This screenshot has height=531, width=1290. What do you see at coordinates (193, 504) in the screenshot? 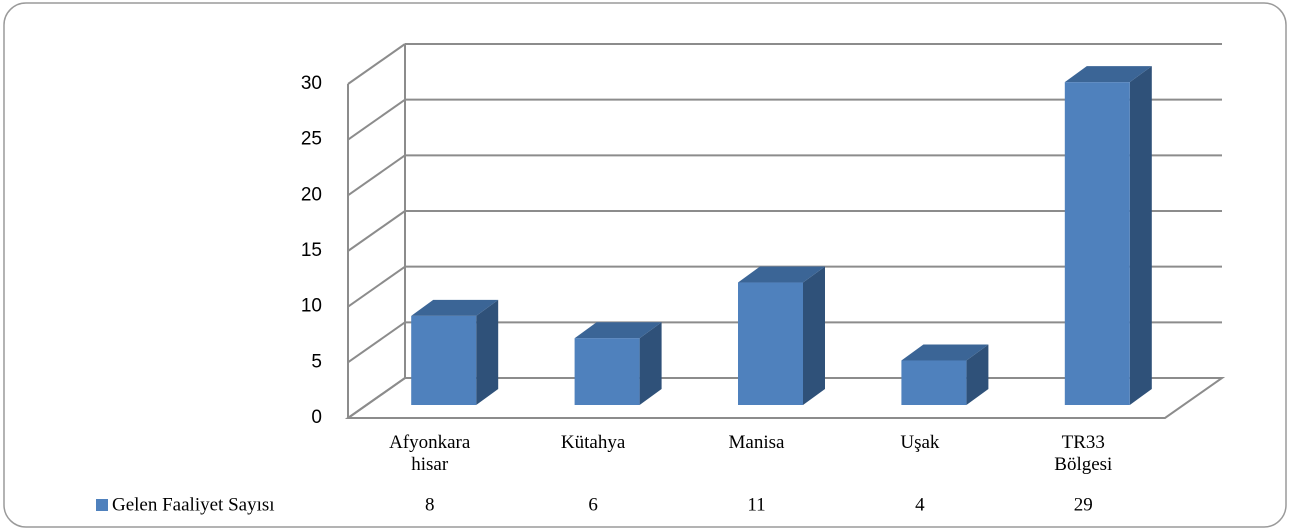
I see `legend-label: Gelen Faaliyet Sayısı` at bounding box center [193, 504].